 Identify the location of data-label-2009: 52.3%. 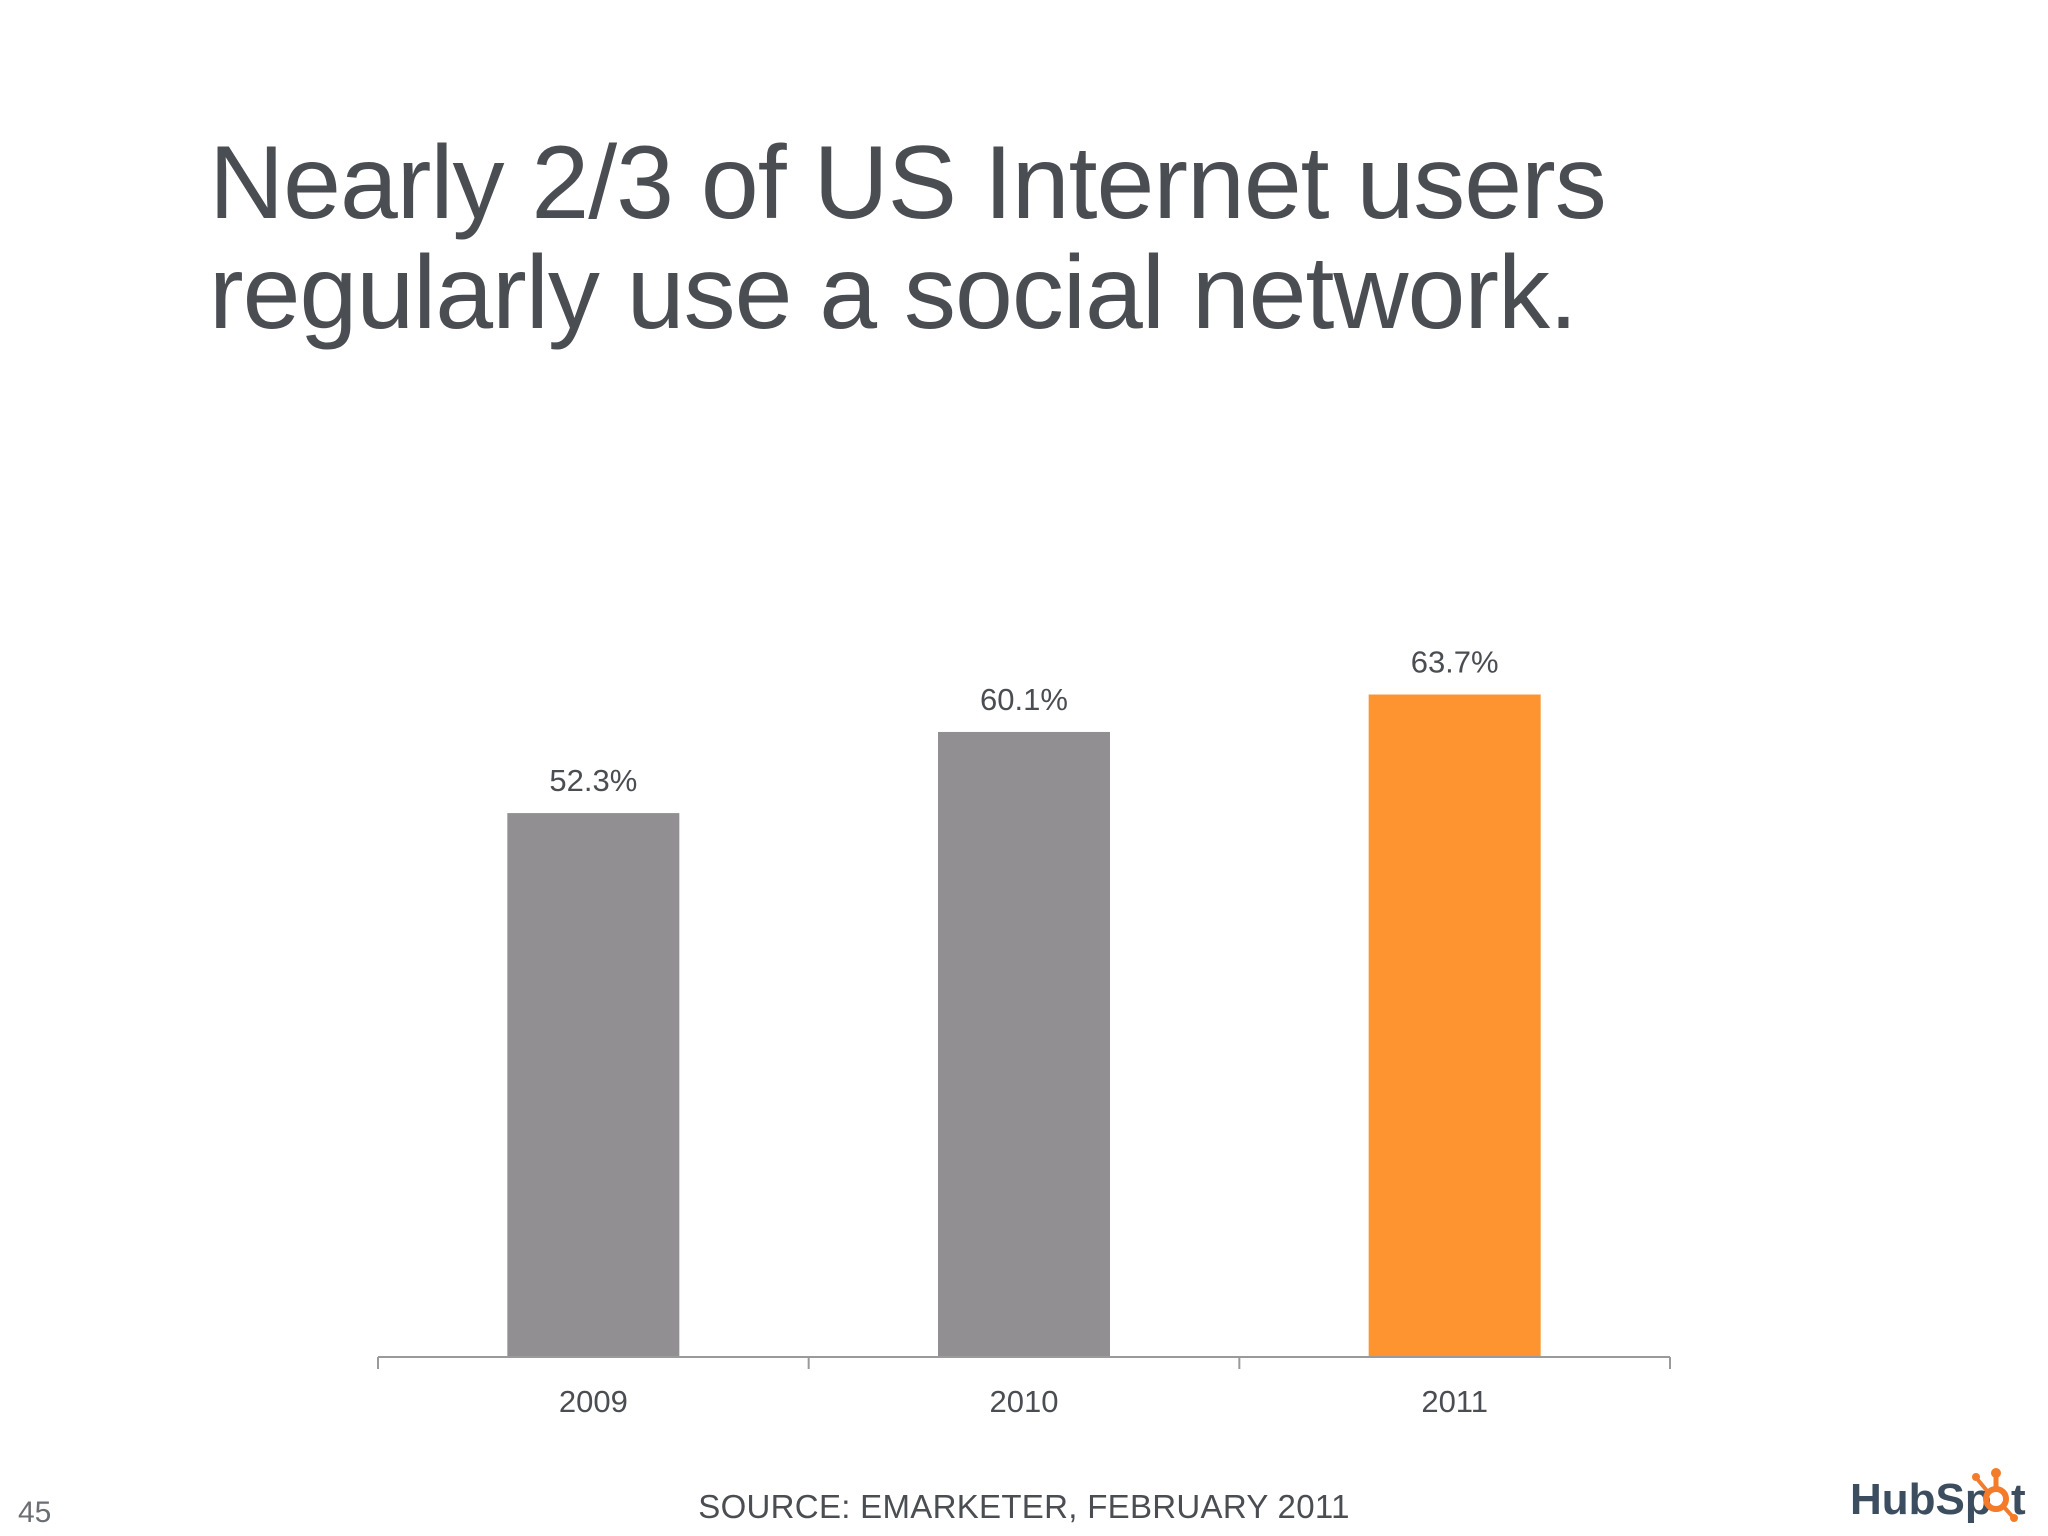
(593, 780).